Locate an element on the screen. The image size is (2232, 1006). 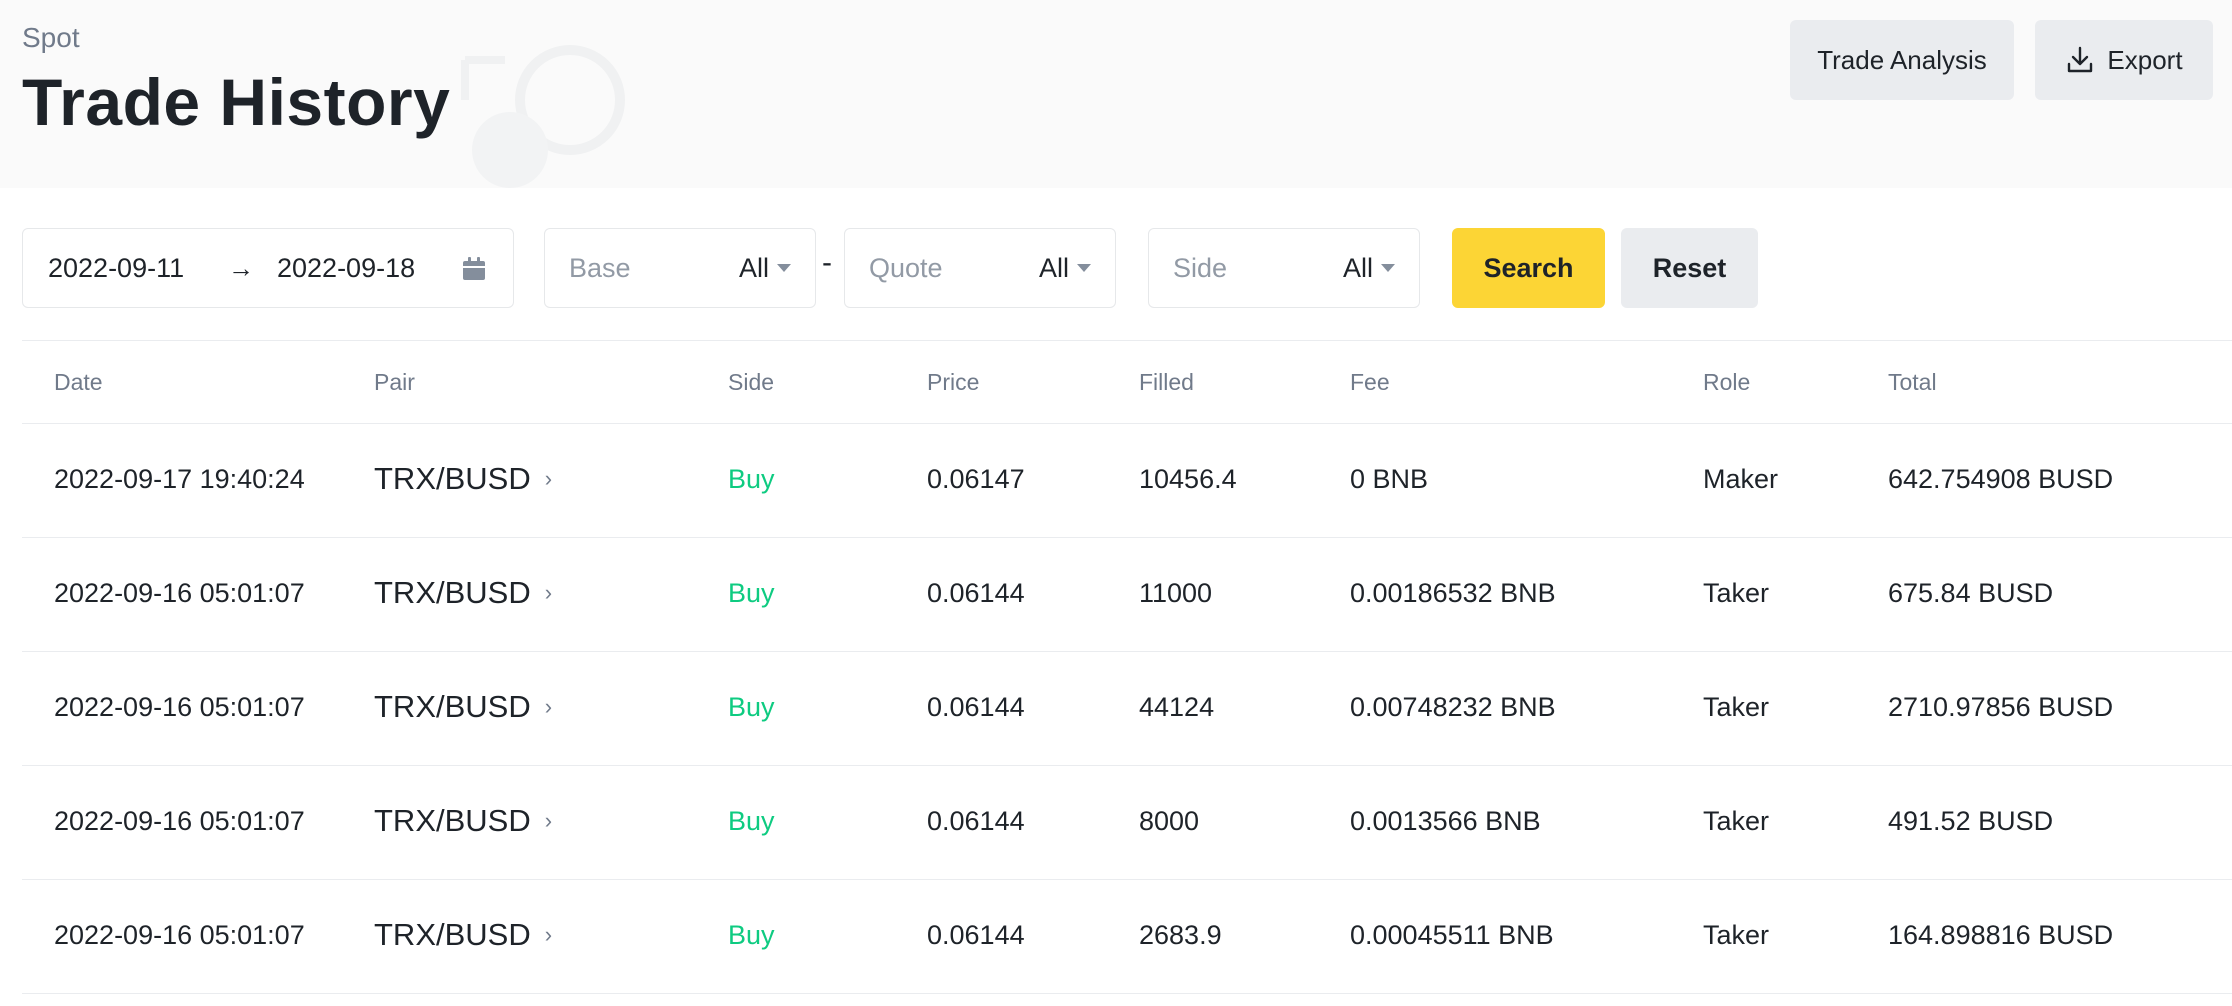
base-select: Base All is located at coordinates (680, 268).